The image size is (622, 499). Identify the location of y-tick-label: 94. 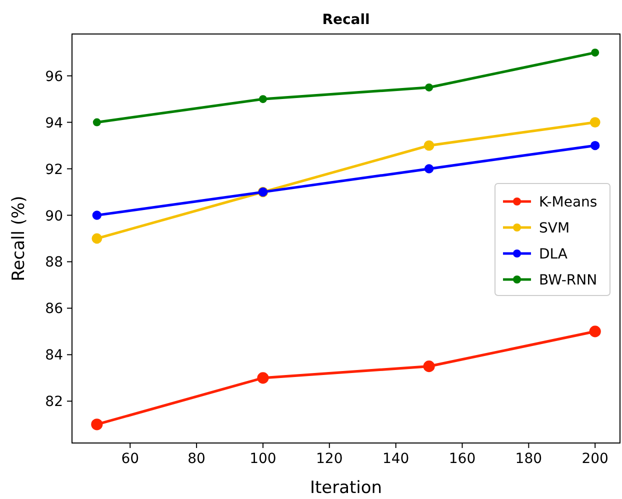
(54, 123).